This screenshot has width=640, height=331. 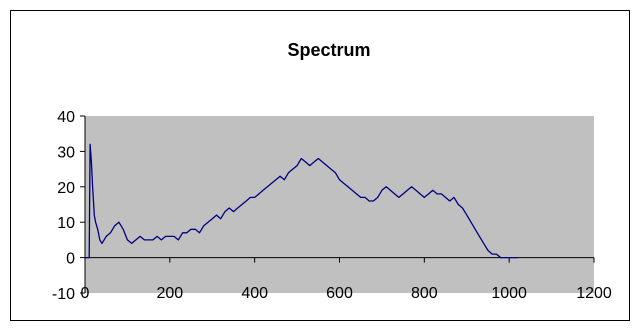 What do you see at coordinates (66, 152) in the screenshot?
I see `y-tick-label: 30` at bounding box center [66, 152].